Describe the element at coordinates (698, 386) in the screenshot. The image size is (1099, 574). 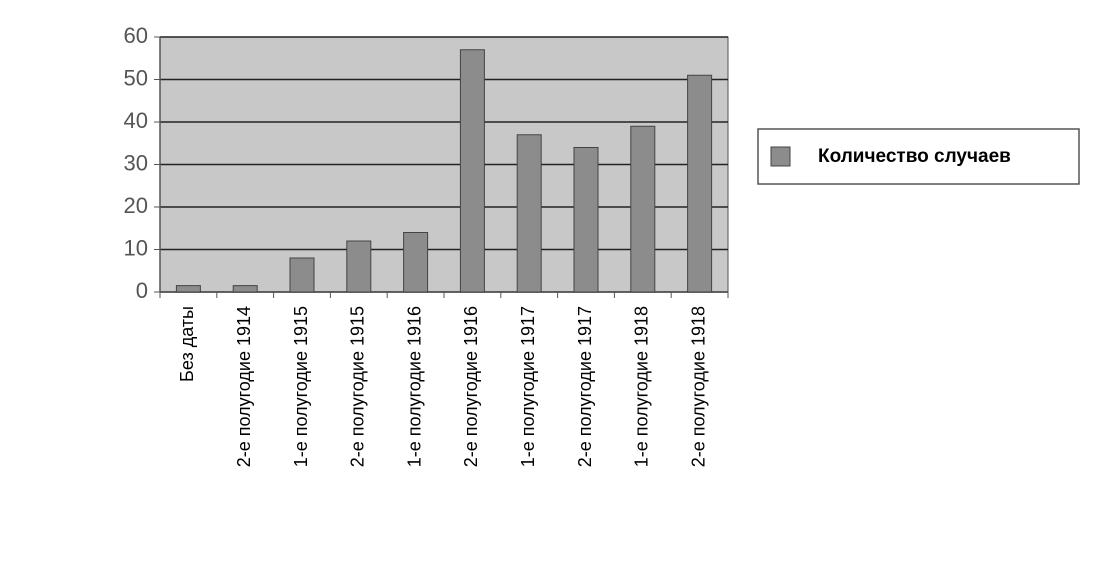
I see `x-tick-label: 2-е полугодие 1918` at that location.